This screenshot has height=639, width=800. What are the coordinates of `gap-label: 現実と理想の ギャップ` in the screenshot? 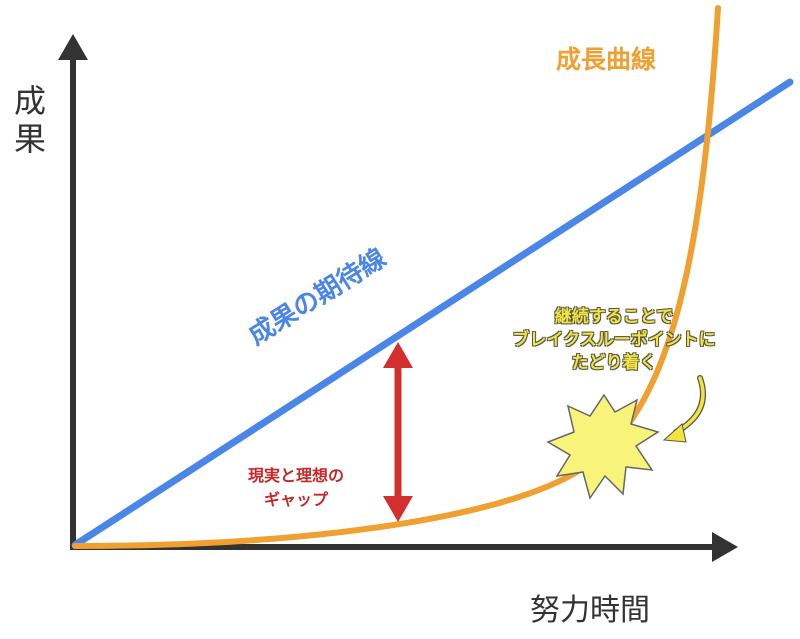 It's located at (296, 488).